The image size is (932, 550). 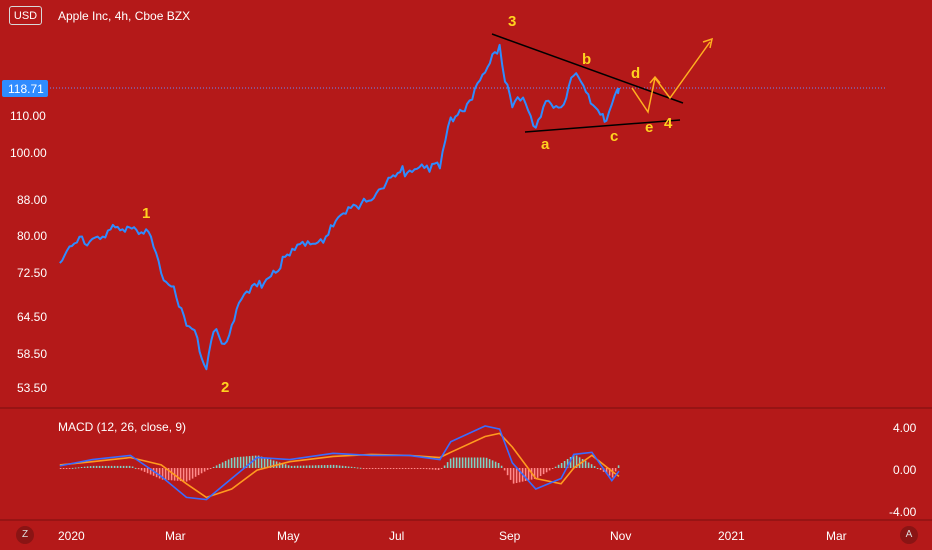 I want to click on current-price-value: 118.71, so click(x=26, y=89).